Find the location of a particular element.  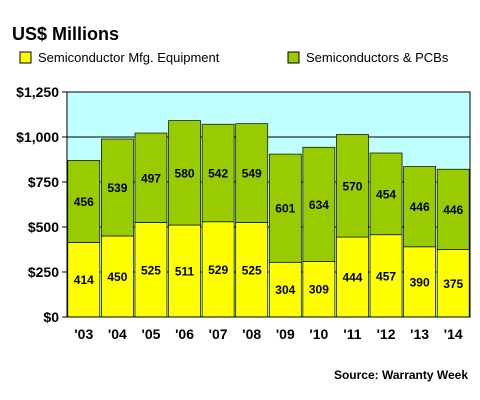

data-label: 580 is located at coordinates (185, 173).